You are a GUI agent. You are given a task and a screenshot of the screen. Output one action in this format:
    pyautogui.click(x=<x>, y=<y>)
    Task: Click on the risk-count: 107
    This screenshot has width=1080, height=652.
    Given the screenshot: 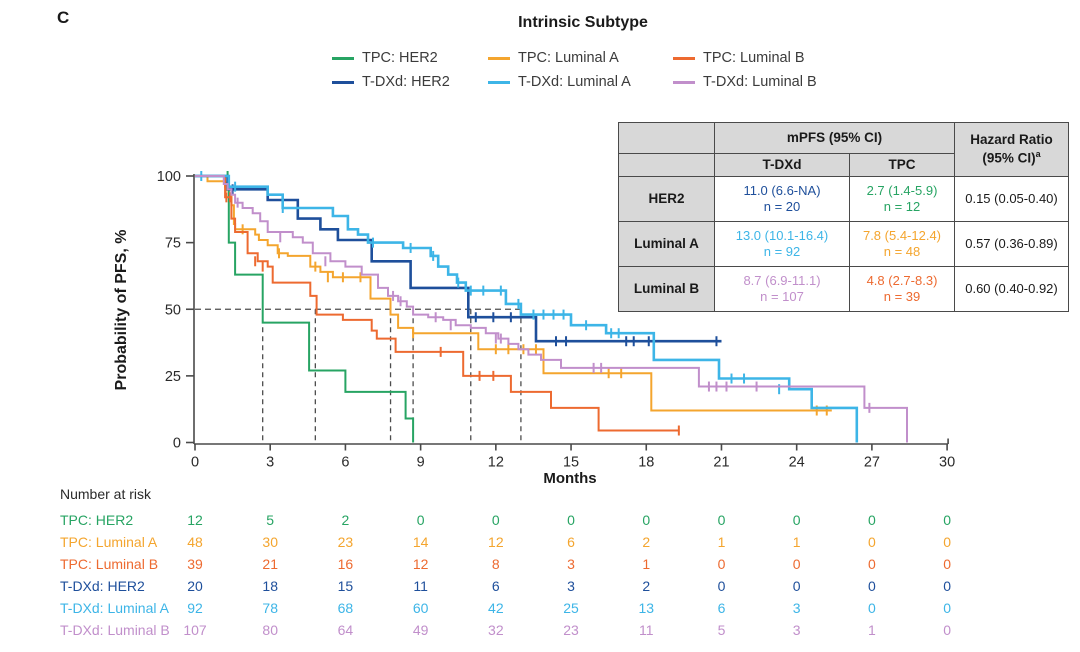 What is the action you would take?
    pyautogui.click(x=195, y=630)
    